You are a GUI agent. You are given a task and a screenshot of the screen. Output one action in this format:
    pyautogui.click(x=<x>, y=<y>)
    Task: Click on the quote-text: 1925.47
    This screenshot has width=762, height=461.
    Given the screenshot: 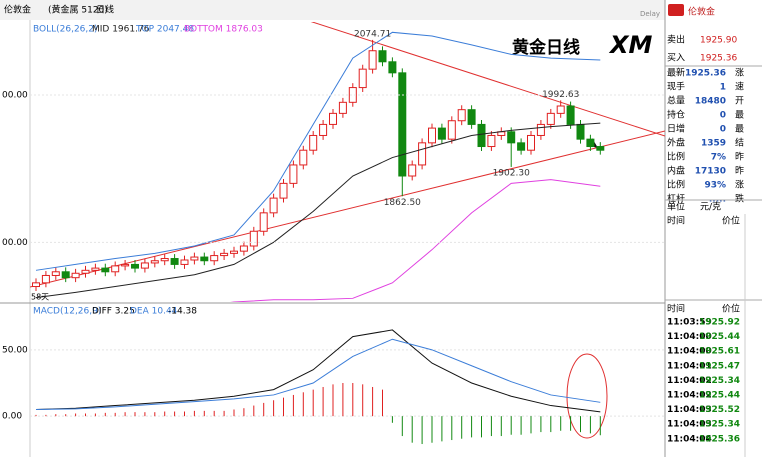 What is the action you would take?
    pyautogui.click(x=719, y=366)
    